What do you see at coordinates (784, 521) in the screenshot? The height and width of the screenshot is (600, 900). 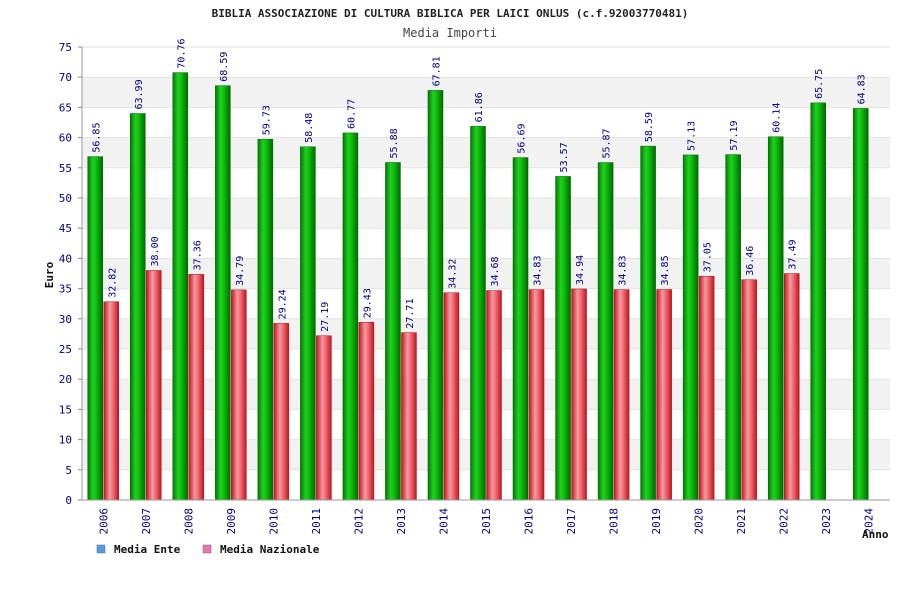 I see `x-tick-label-2022: 2022` at bounding box center [784, 521].